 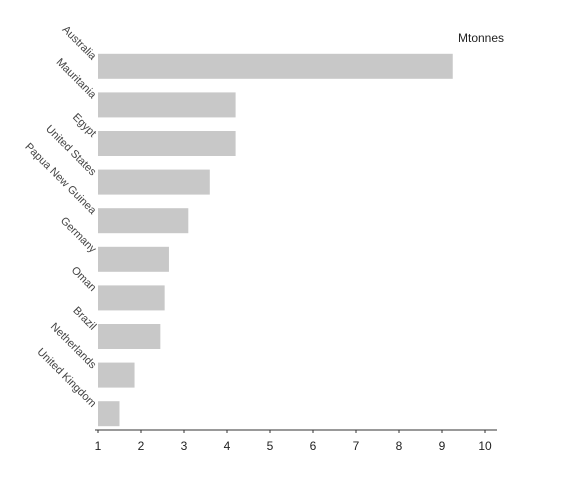 What do you see at coordinates (84, 125) in the screenshot?
I see `category-label: Egypt` at bounding box center [84, 125].